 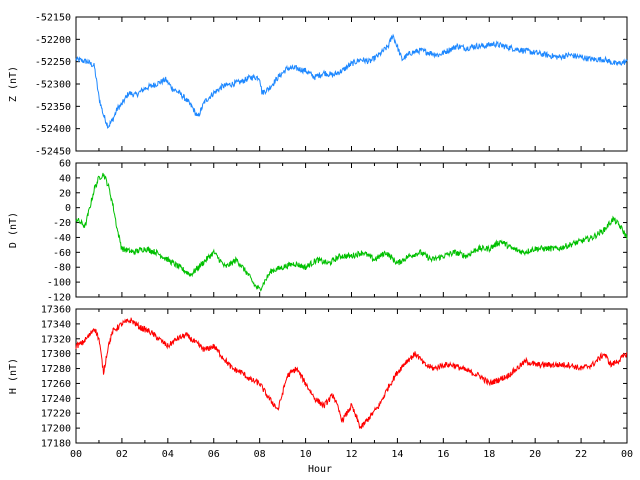 I want to click on y-tick-label-z: -52450, so click(x=53, y=152).